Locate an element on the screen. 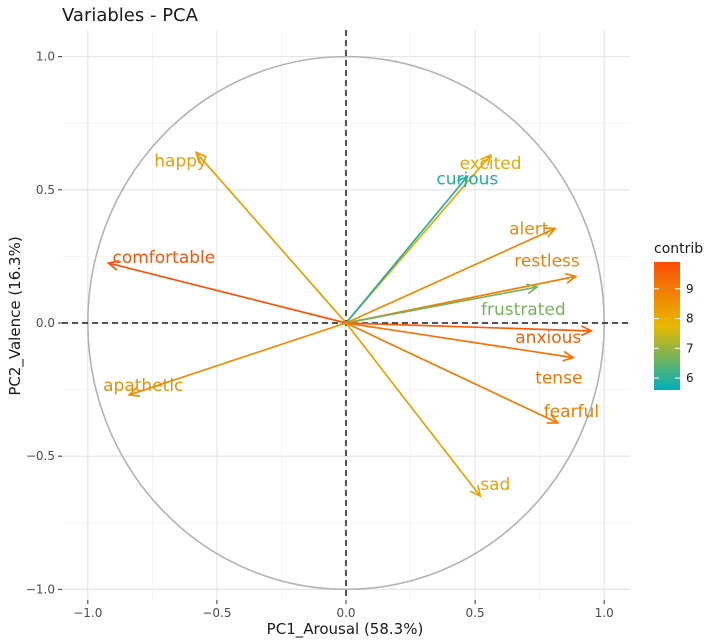  x-tick-label: −0.5 is located at coordinates (216, 613).